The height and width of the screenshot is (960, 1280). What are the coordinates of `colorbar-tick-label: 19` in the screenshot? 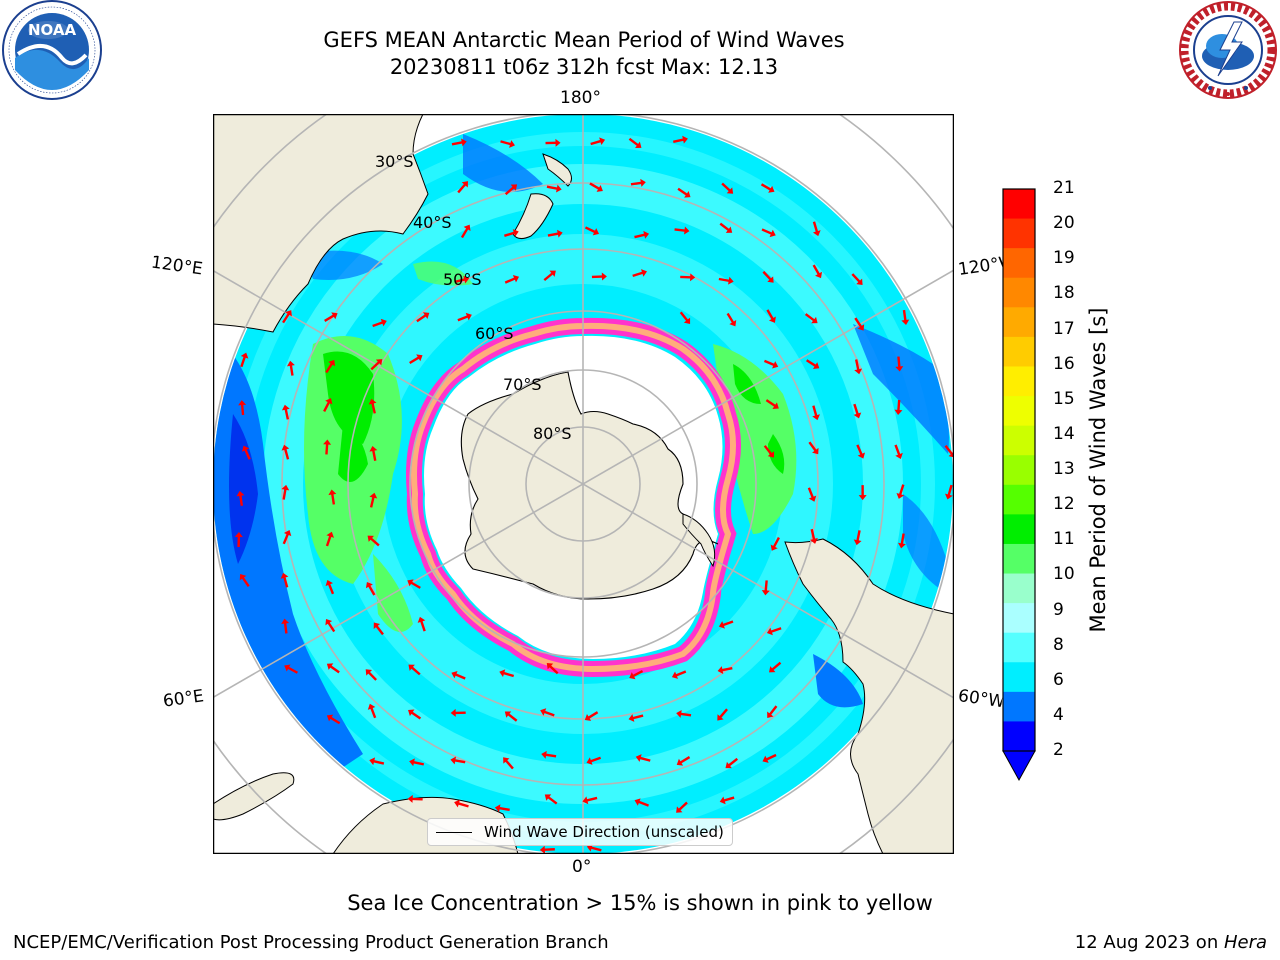 It's located at (1064, 258).